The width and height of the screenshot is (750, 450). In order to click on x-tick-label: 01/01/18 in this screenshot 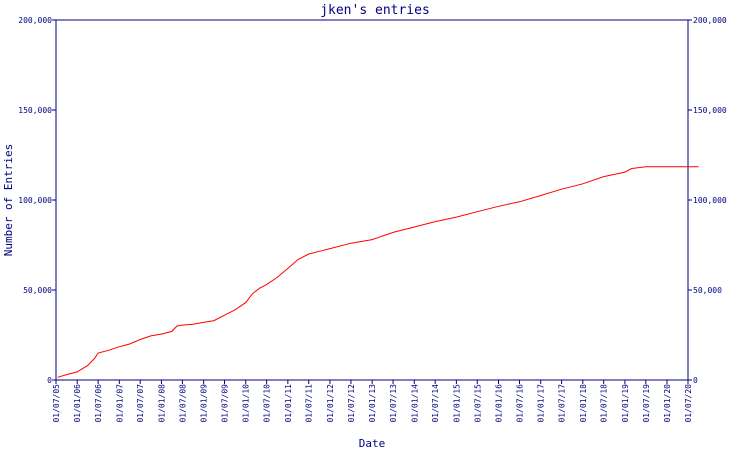, I will do `click(583, 403)`.